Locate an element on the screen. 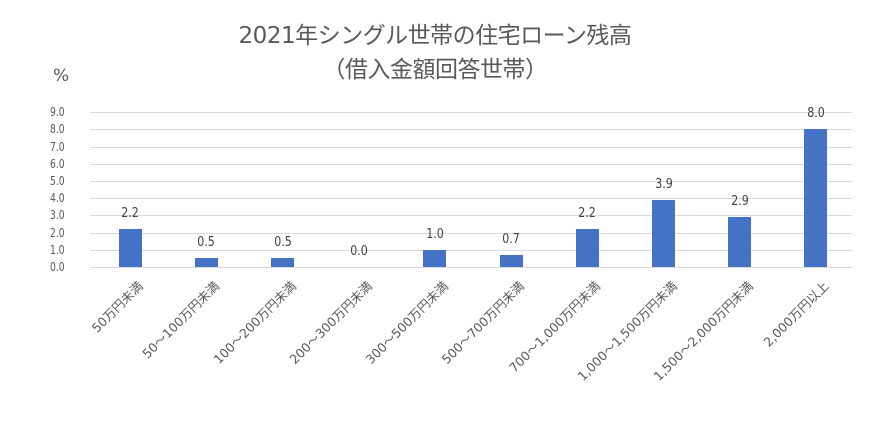  x-tick-label: 500～700万円未満 is located at coordinates (483, 322).